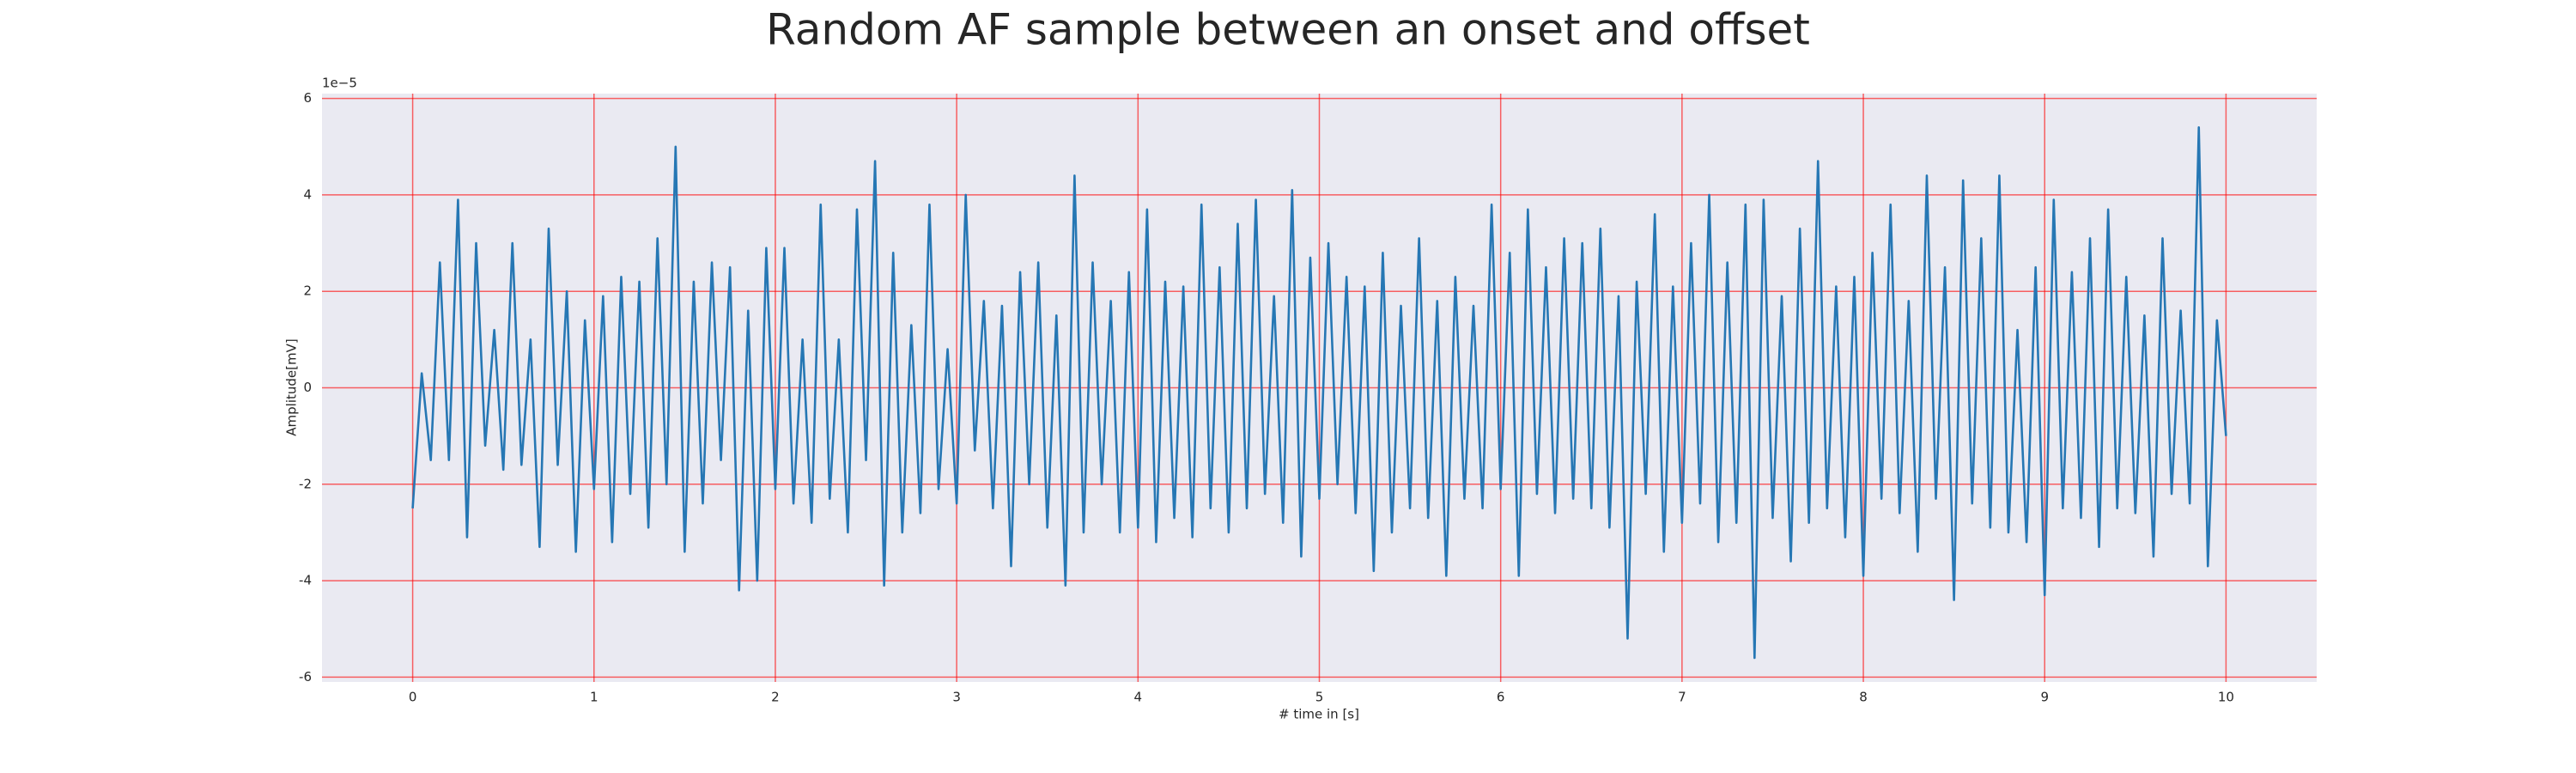  Describe the element at coordinates (307, 387) in the screenshot. I see `y-tick-label: 0` at that location.